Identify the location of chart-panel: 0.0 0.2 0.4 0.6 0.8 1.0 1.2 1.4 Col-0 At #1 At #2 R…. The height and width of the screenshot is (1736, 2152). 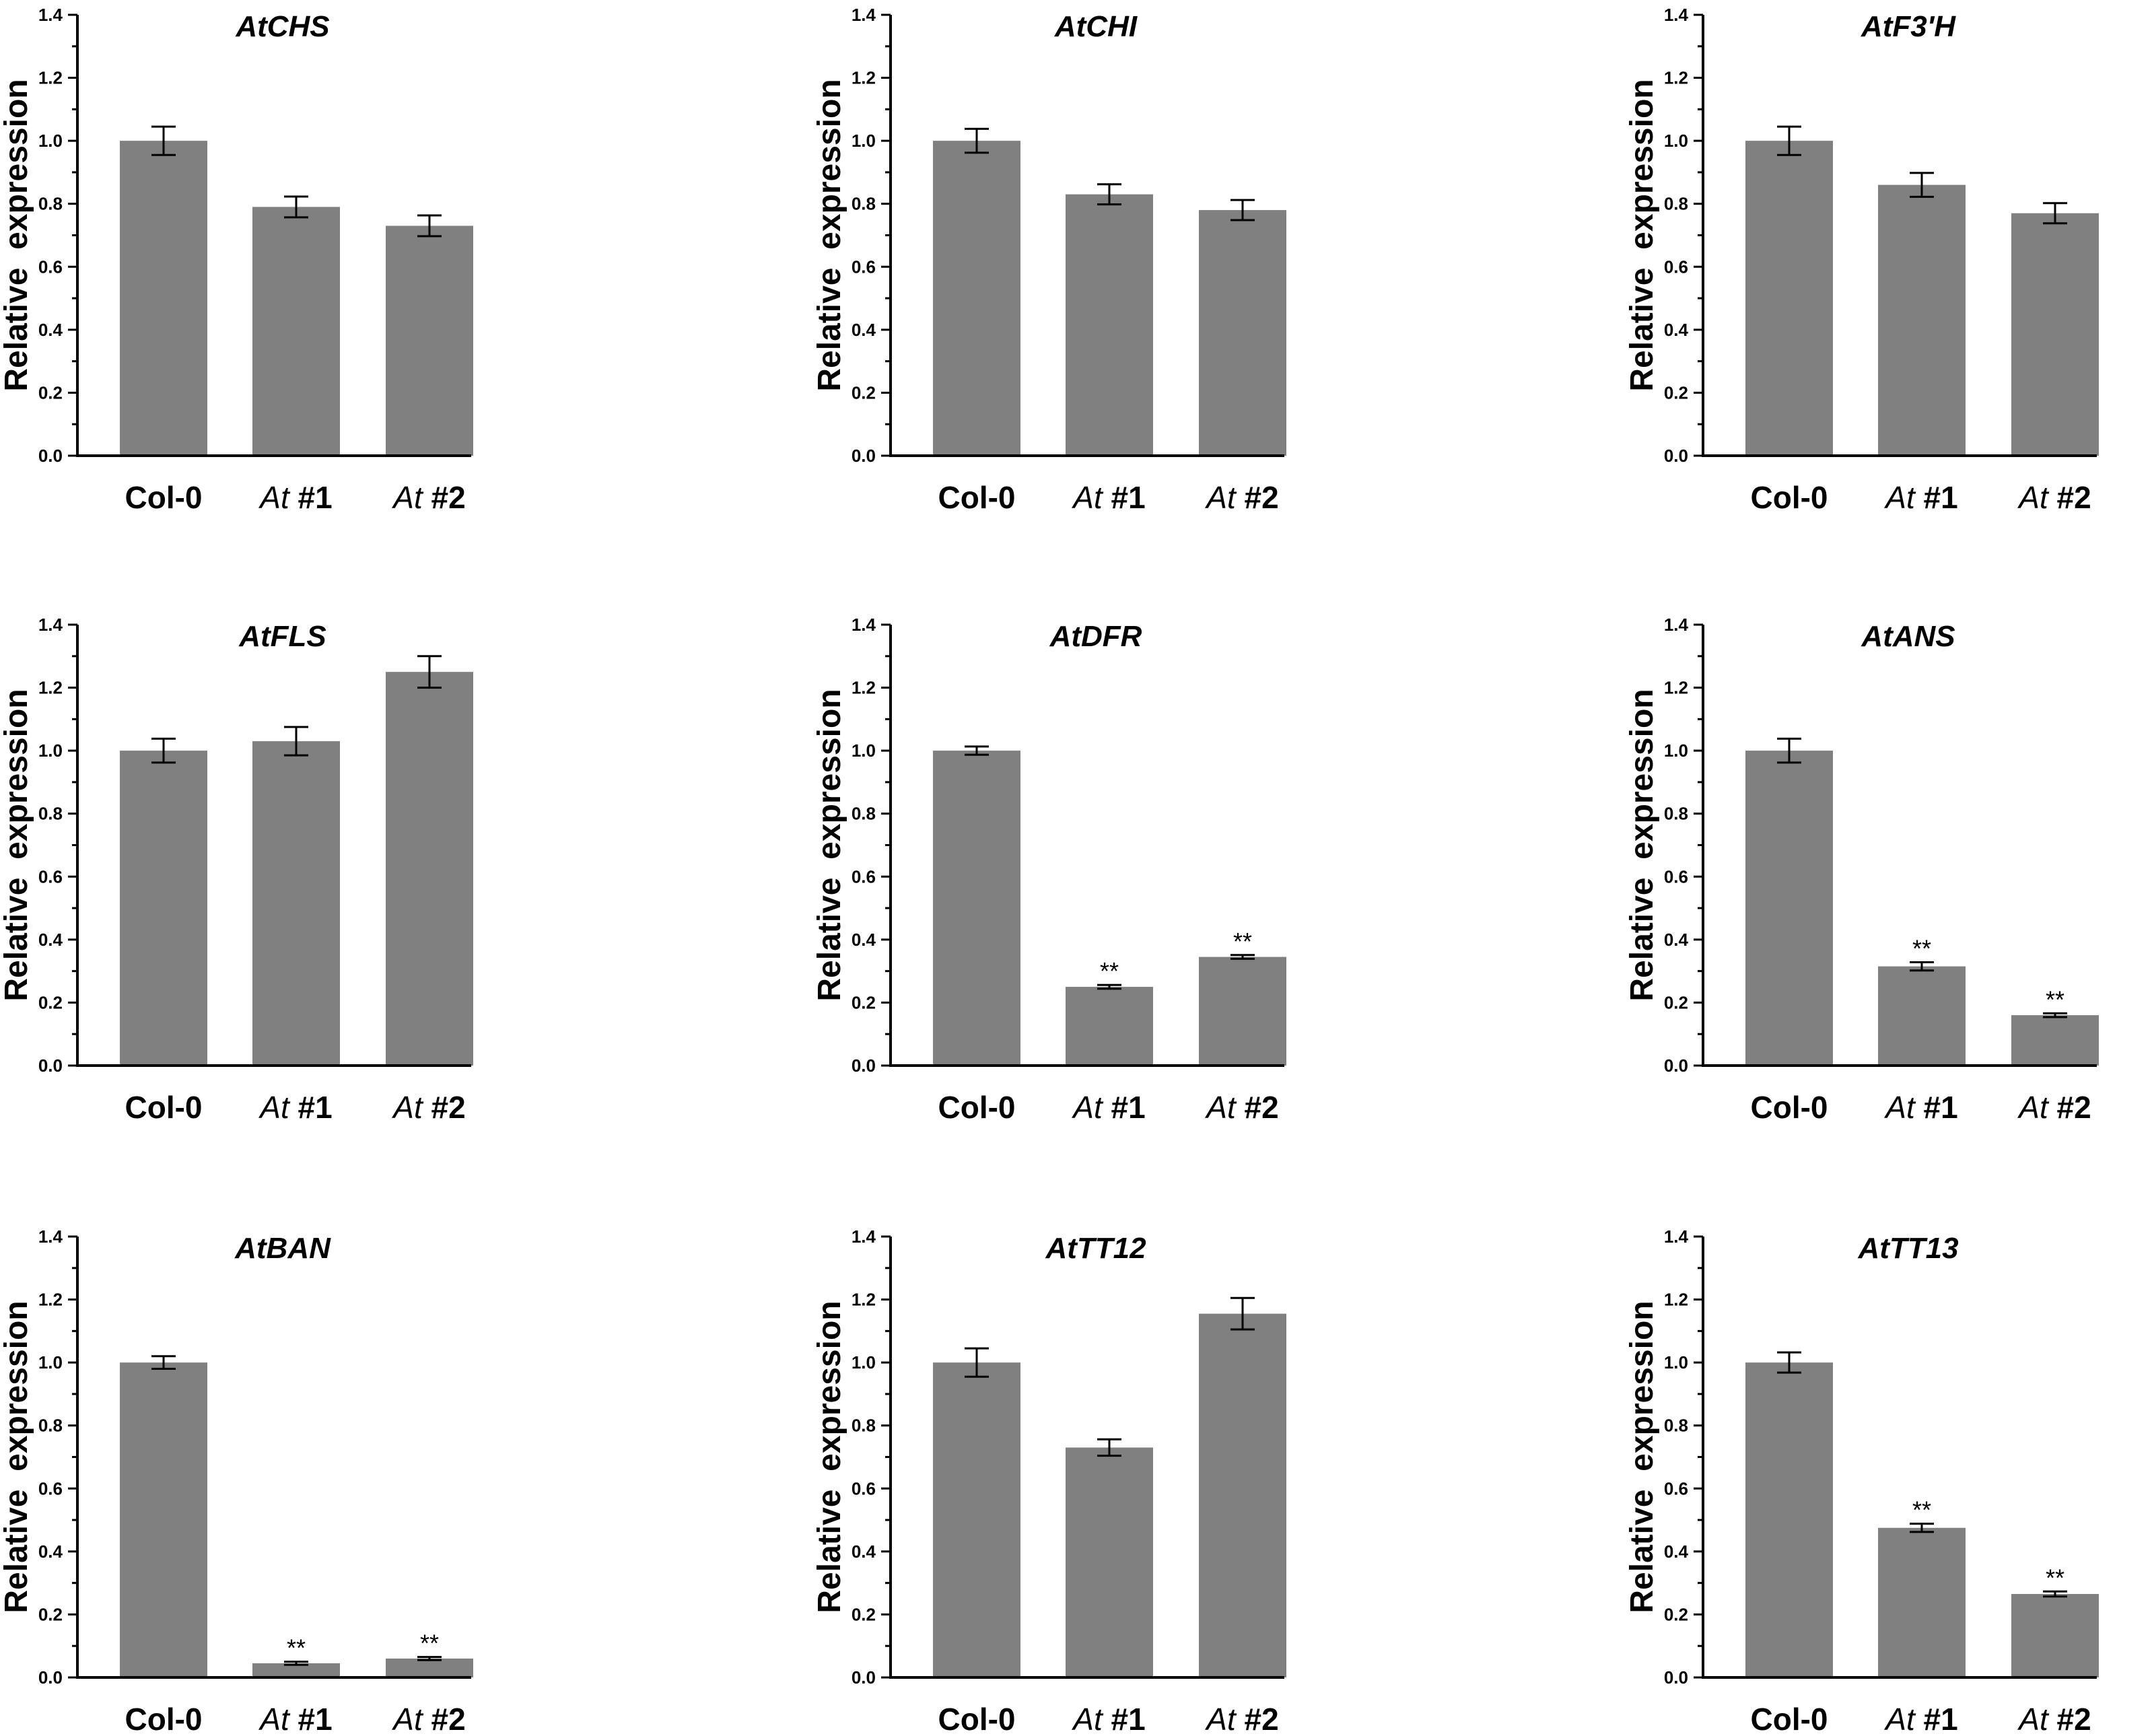
(1861, 260).